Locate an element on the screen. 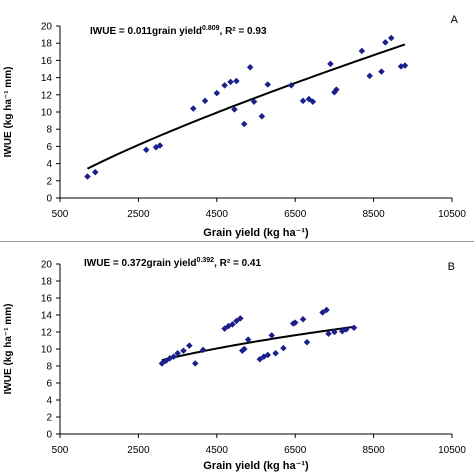 Image resolution: width=474 pixels, height=474 pixels. y-tick-label: 20 is located at coordinates (47, 27).